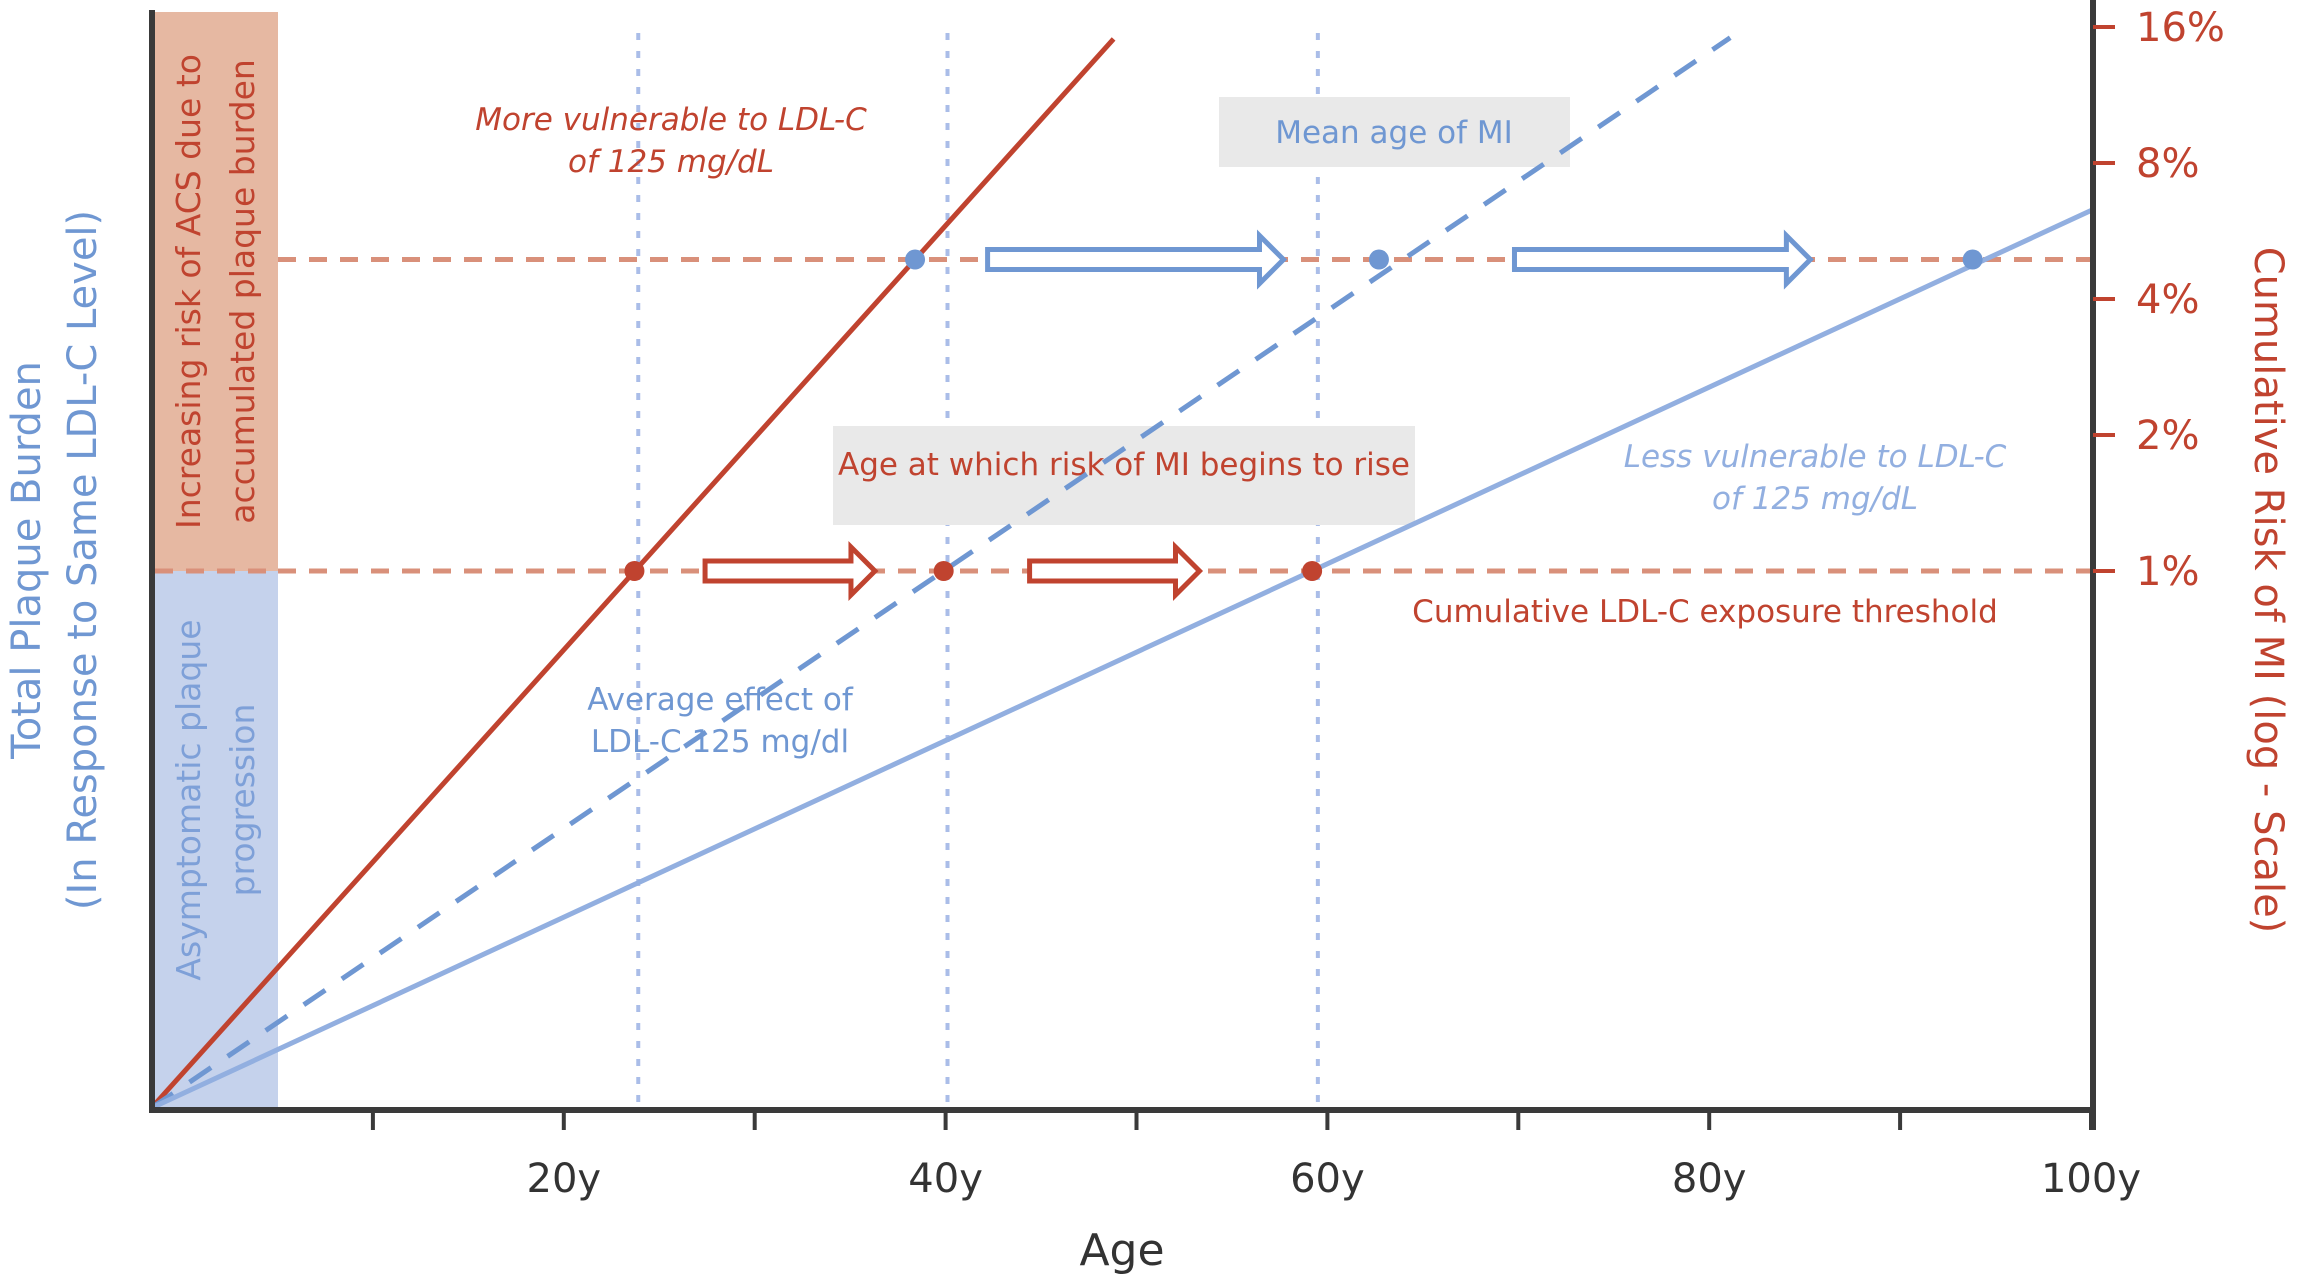 Image resolution: width=2302 pixels, height=1277 pixels. I want to click on right-ticks: 1% 2% 4% 8% 16%, so click(2159, 300).